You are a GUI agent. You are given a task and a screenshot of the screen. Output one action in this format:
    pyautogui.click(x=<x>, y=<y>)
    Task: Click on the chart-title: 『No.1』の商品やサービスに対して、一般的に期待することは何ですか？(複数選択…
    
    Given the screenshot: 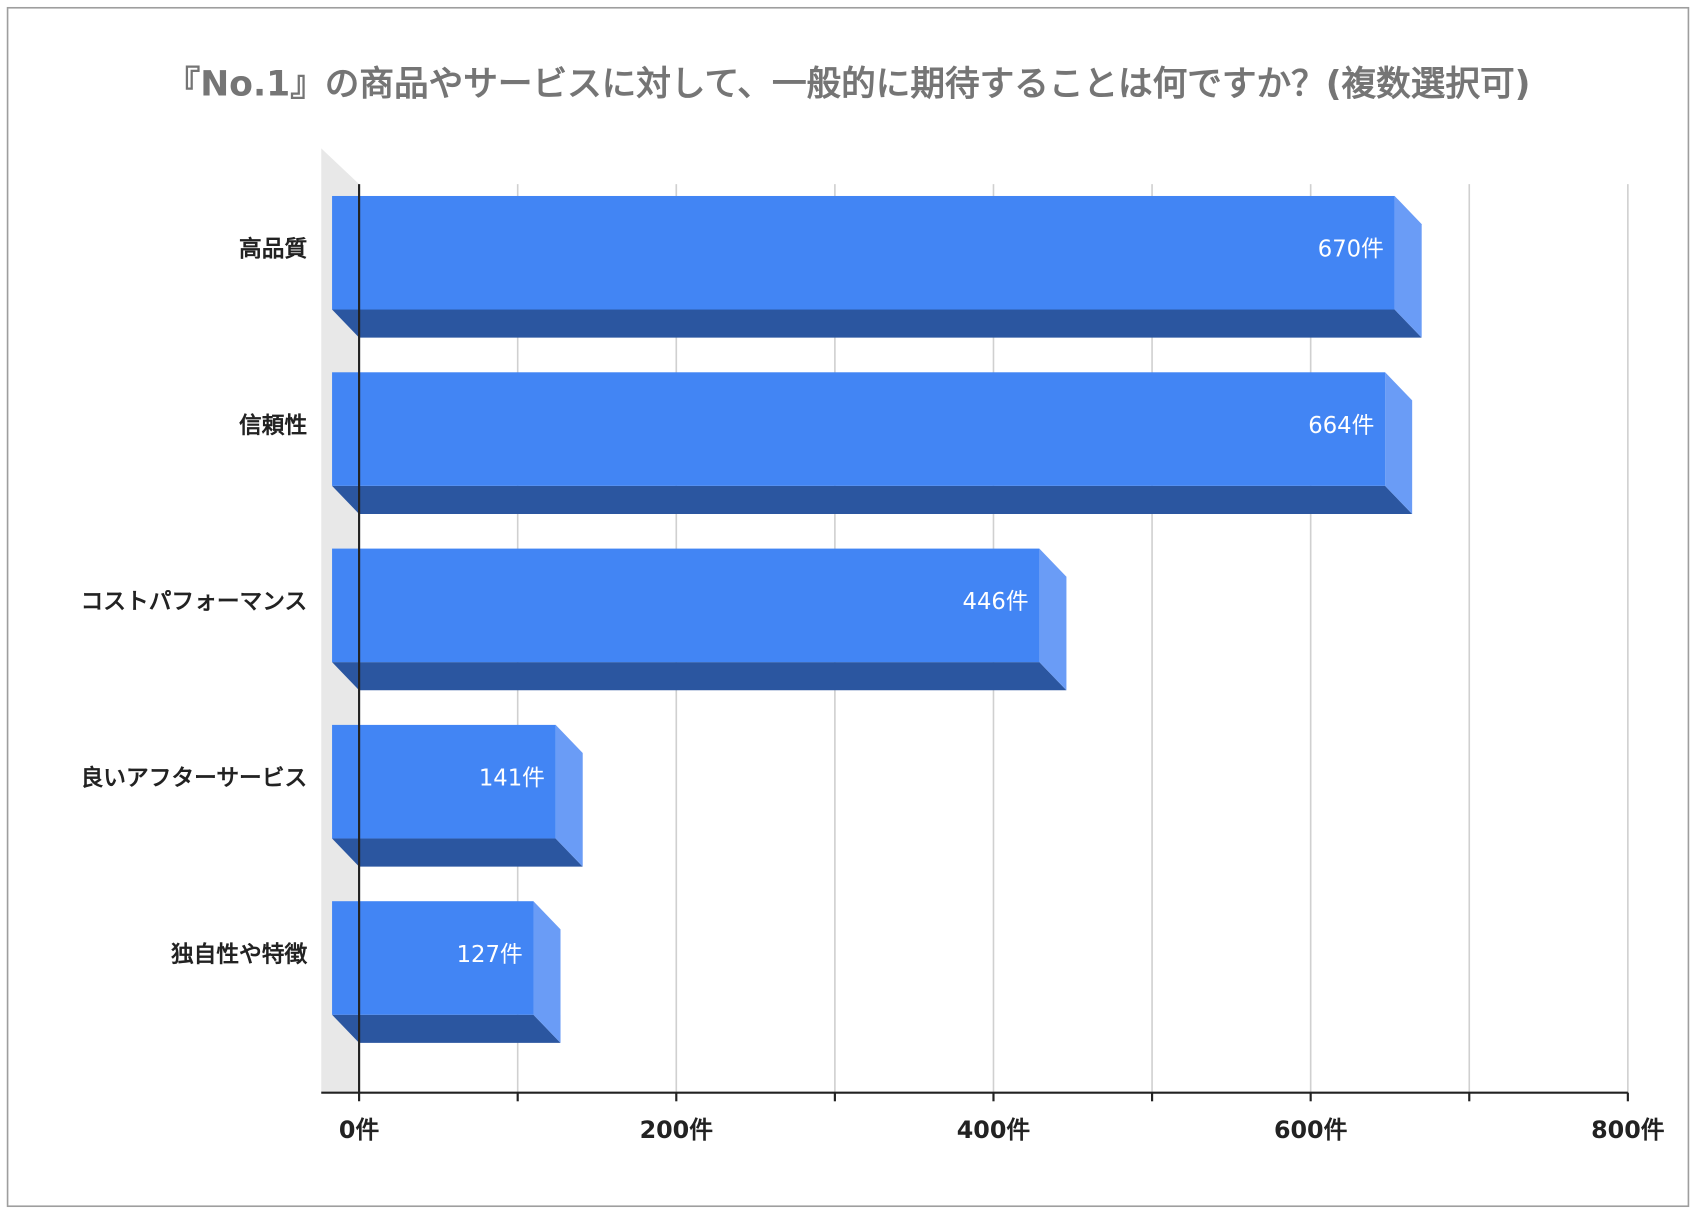 What is the action you would take?
    pyautogui.click(x=848, y=85)
    